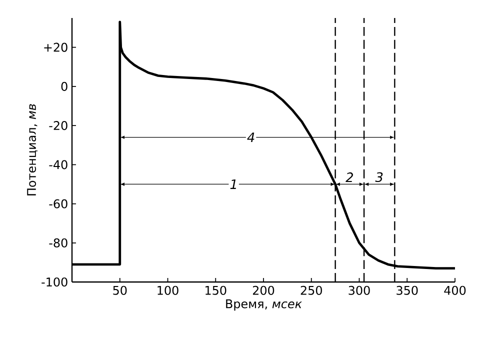 This screenshot has width=500, height=340. I want to click on y-axis-title: Потенциал, мв, so click(32, 150).